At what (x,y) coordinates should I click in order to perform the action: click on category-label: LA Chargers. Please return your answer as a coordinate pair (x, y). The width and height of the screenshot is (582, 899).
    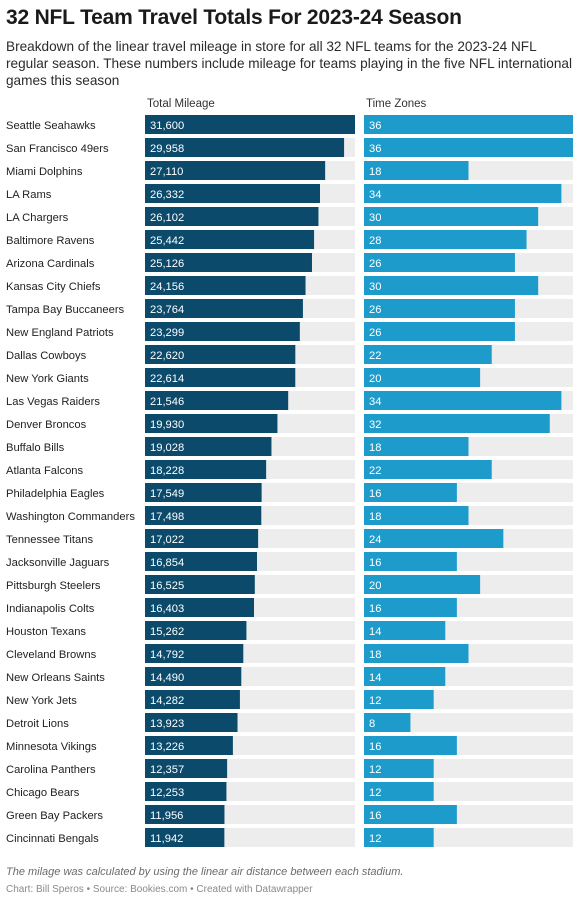
    Looking at the image, I should click on (37, 218).